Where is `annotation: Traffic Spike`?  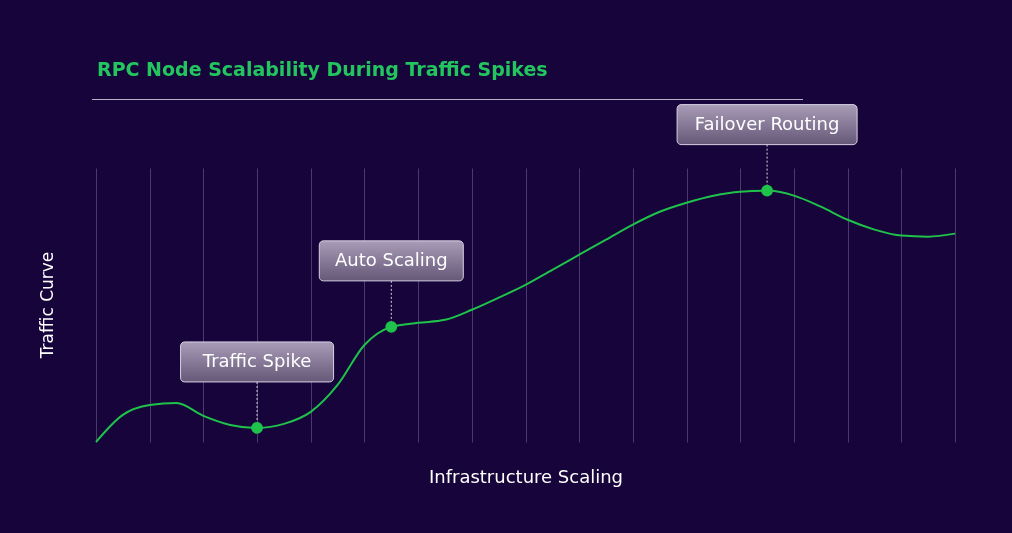 annotation: Traffic Spike is located at coordinates (256, 360).